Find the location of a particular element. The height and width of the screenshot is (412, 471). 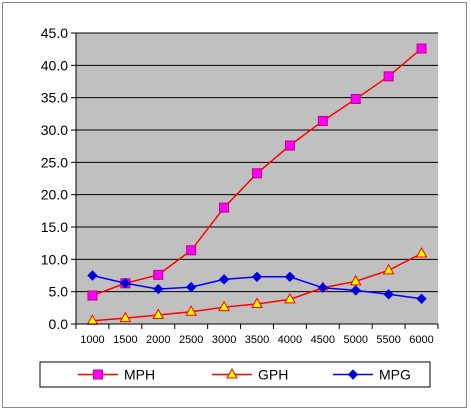

y-tick-label: 30.0 is located at coordinates (54, 130).